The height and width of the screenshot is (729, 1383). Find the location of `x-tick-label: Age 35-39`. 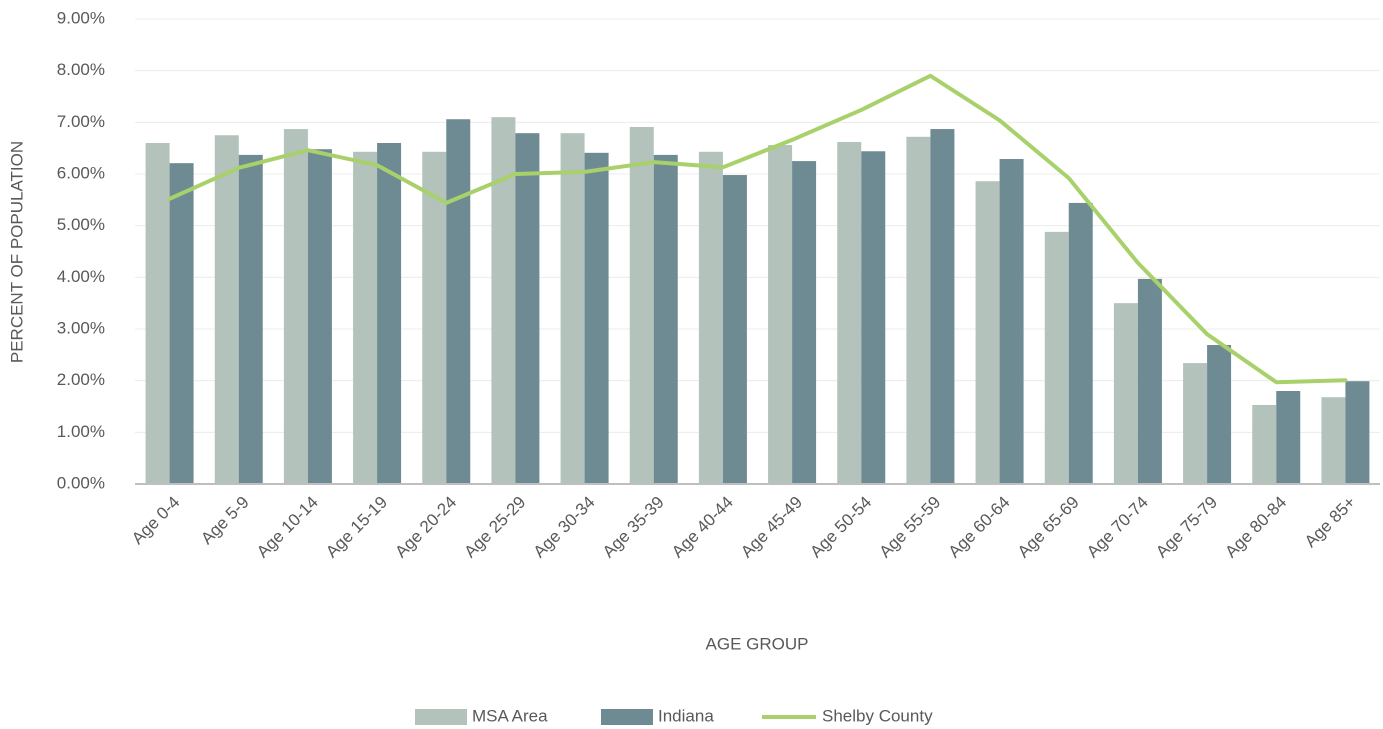

x-tick-label: Age 35-39 is located at coordinates (633, 527).